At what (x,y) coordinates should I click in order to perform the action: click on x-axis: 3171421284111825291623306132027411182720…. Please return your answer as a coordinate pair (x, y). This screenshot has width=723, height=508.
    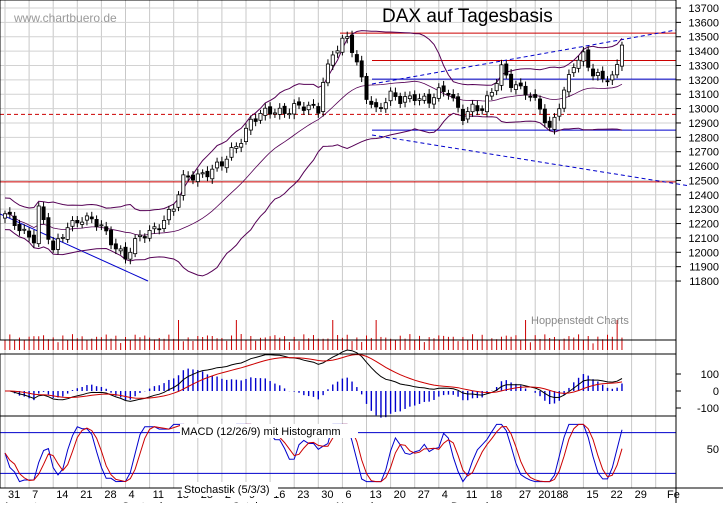
    Looking at the image, I should click on (341, 498).